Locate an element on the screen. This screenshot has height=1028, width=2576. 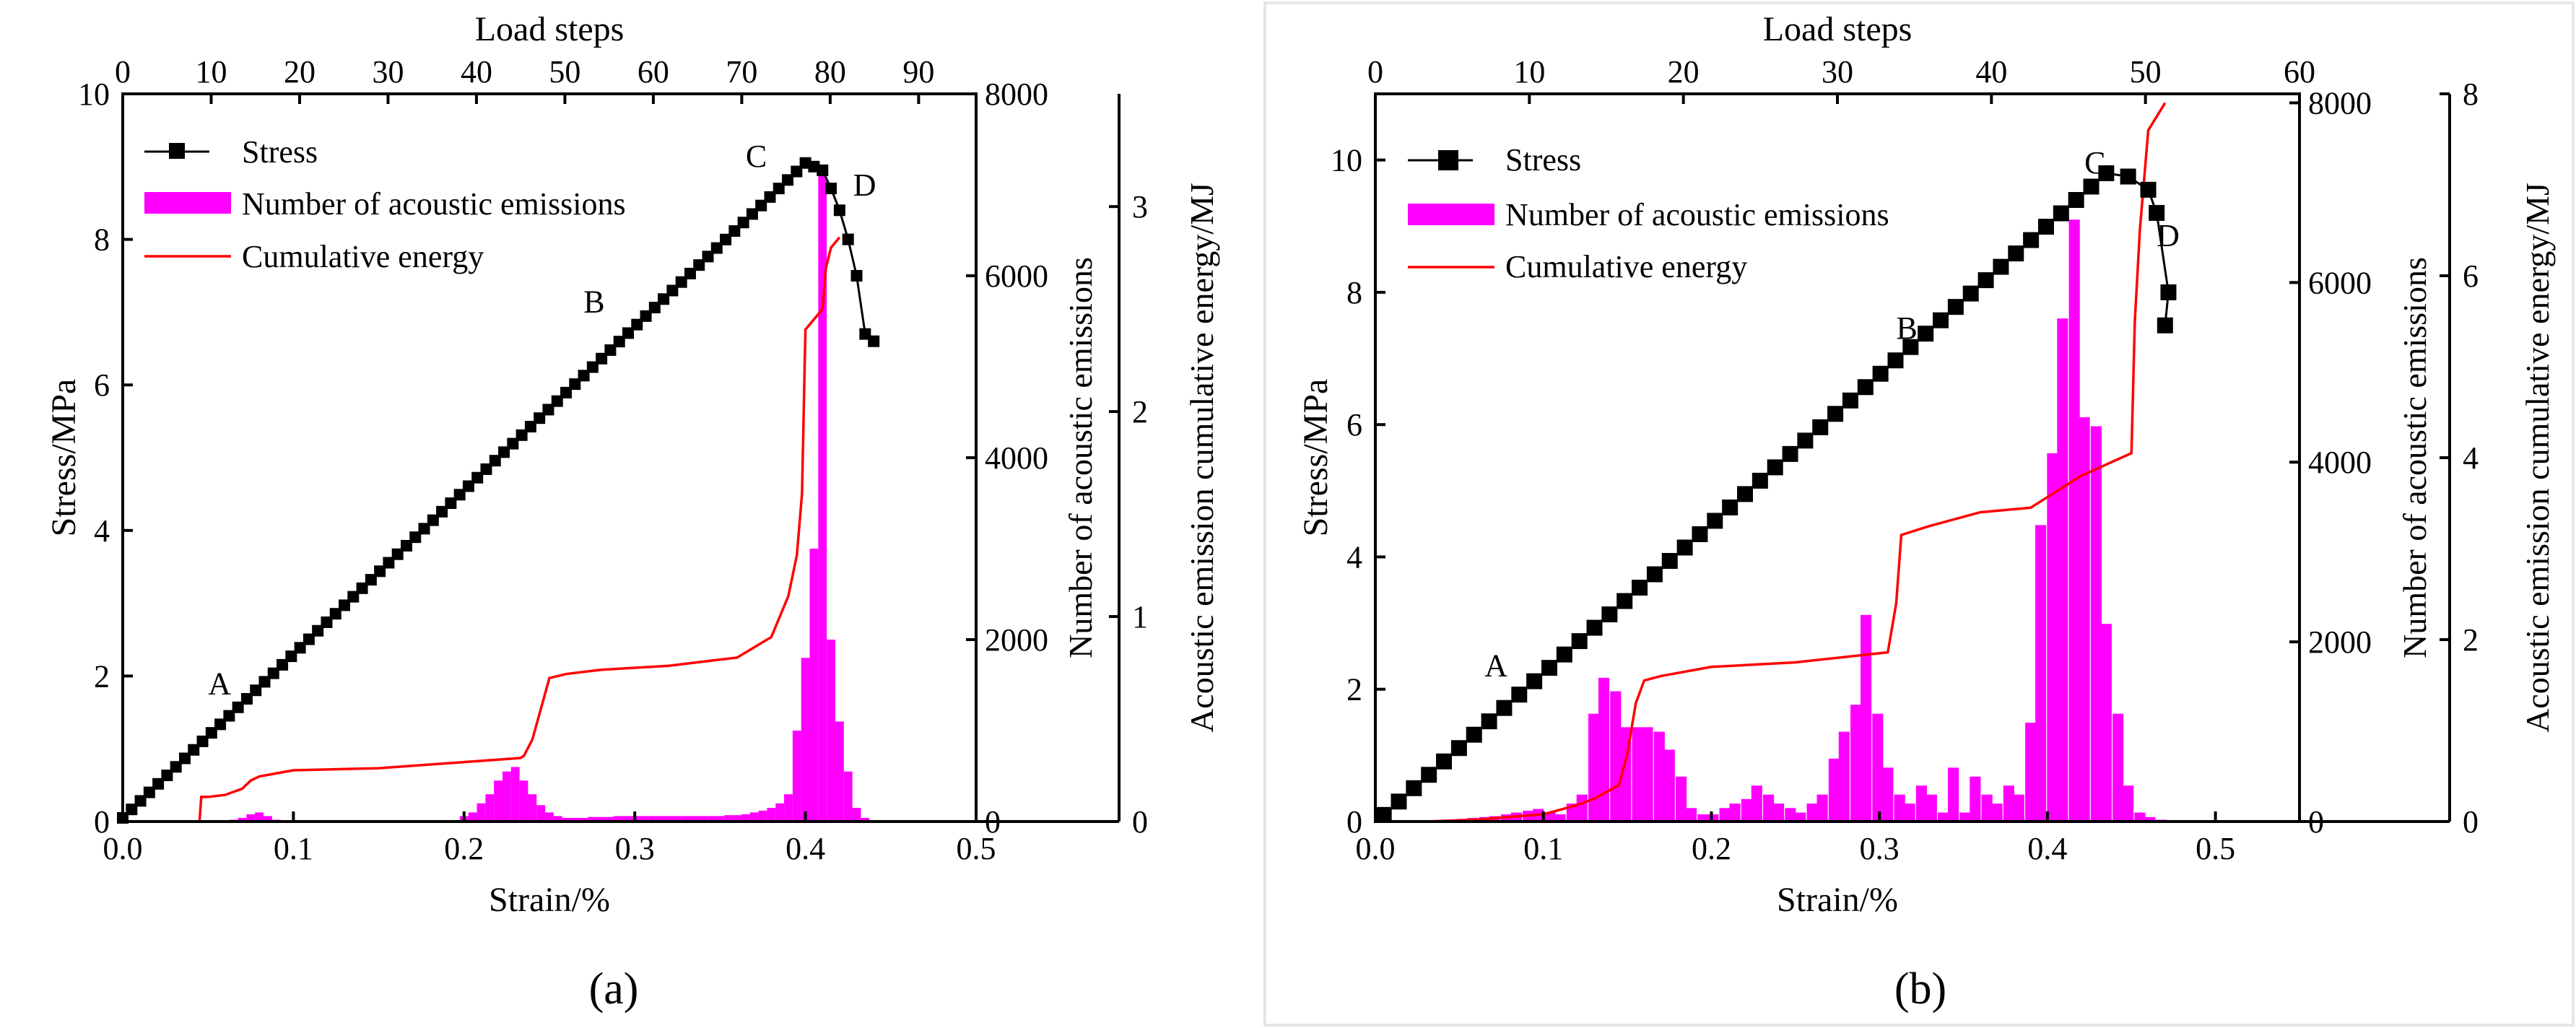
x2-tick-label: 40 is located at coordinates (1991, 72).